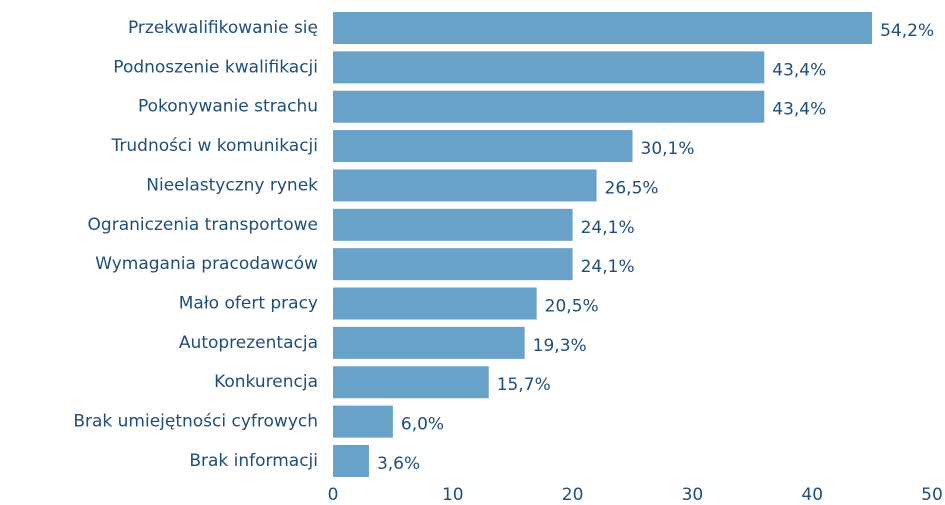  What do you see at coordinates (524, 385) in the screenshot?
I see `data-label: 15,7%` at bounding box center [524, 385].